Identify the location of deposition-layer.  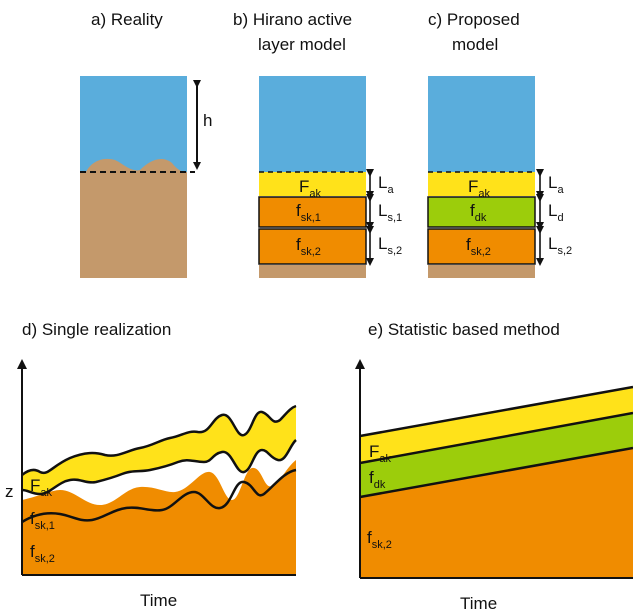
(481, 212).